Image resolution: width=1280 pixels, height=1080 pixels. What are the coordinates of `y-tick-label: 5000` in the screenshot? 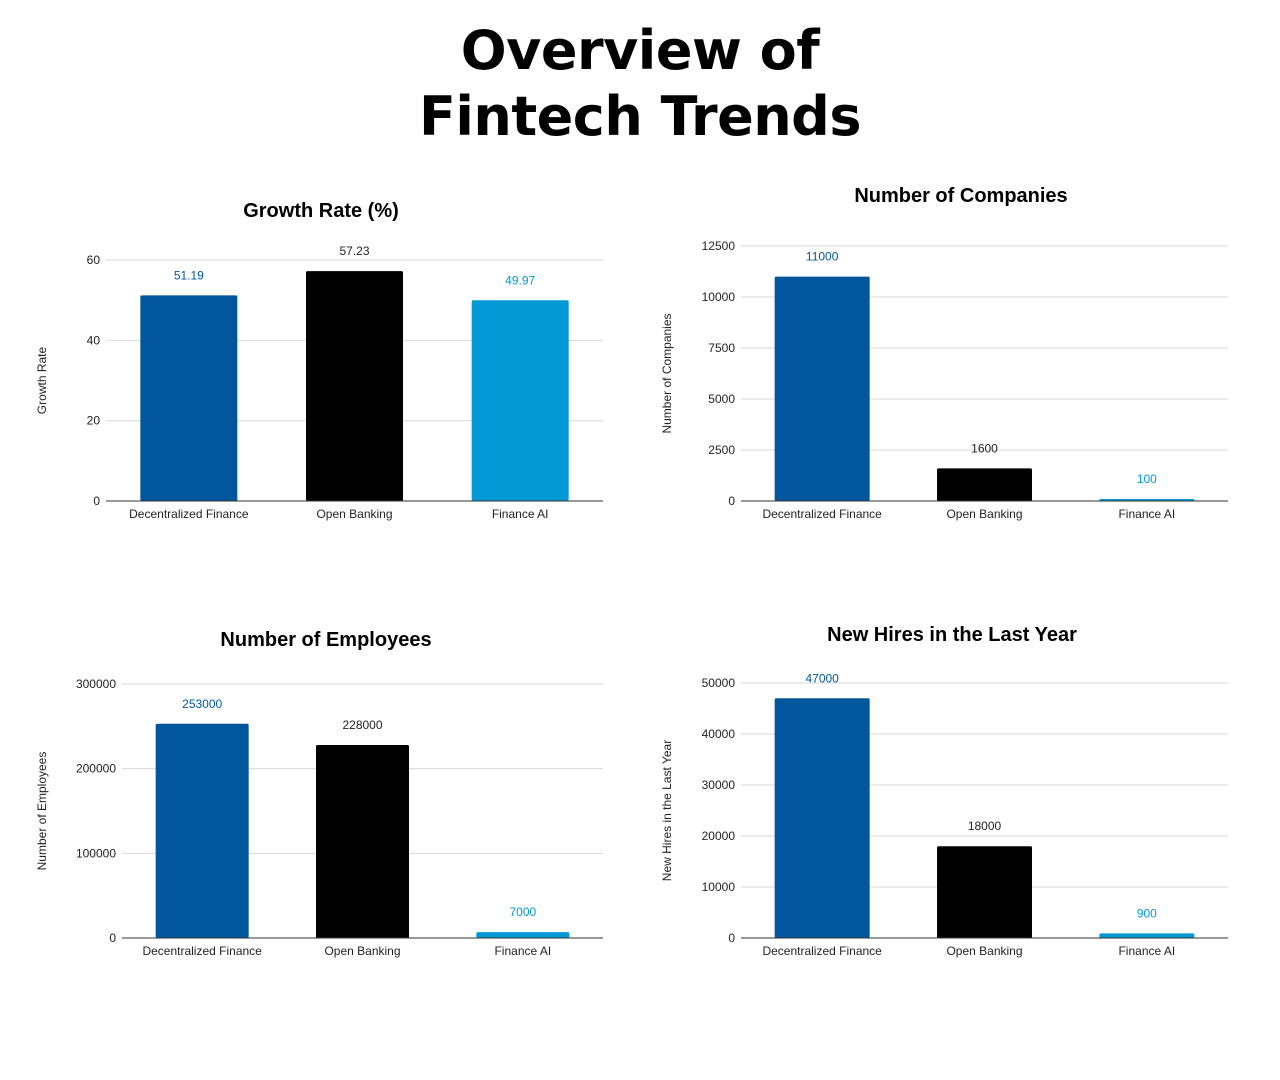 It's located at (721, 399).